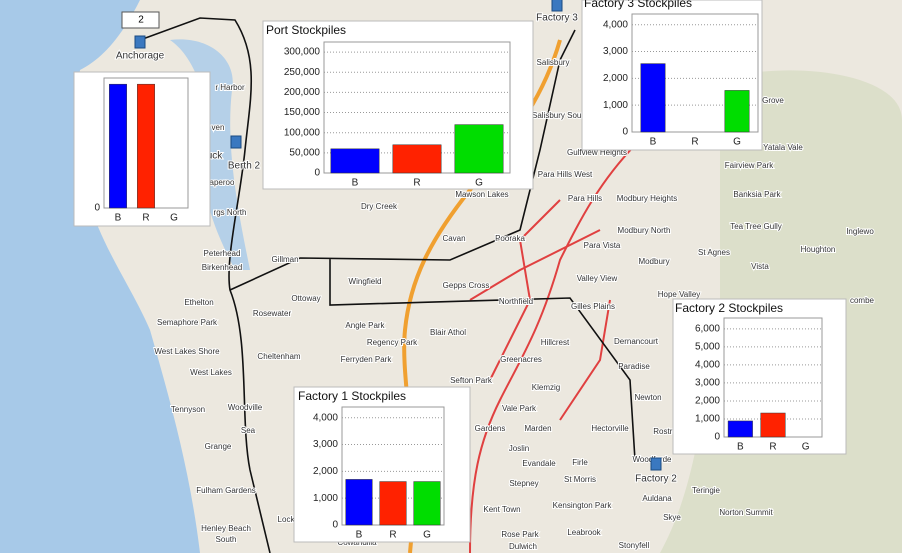  What do you see at coordinates (860, 231) in the screenshot?
I see `place-label: Inglewo` at bounding box center [860, 231].